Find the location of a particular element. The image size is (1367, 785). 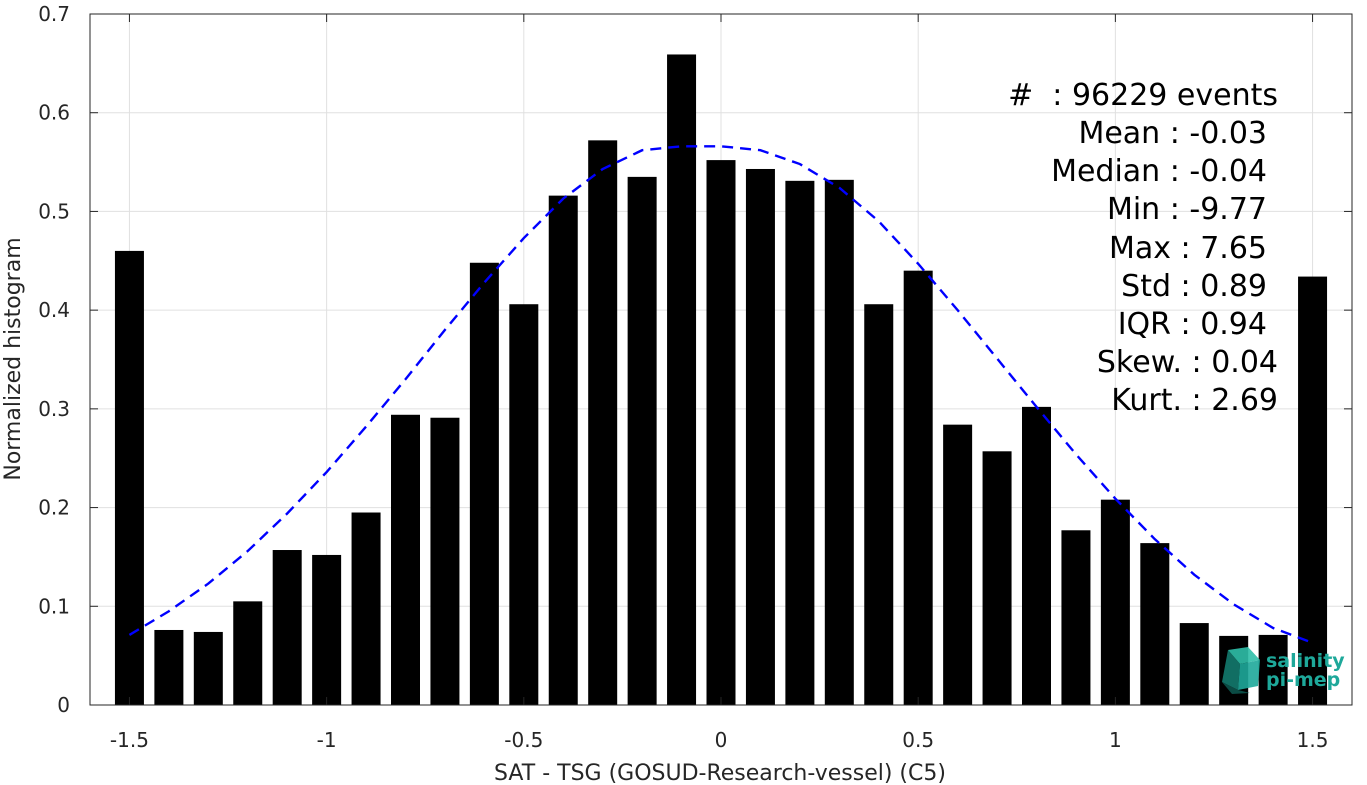

y-tick-label-5: 0.5 is located at coordinates (54, 211).